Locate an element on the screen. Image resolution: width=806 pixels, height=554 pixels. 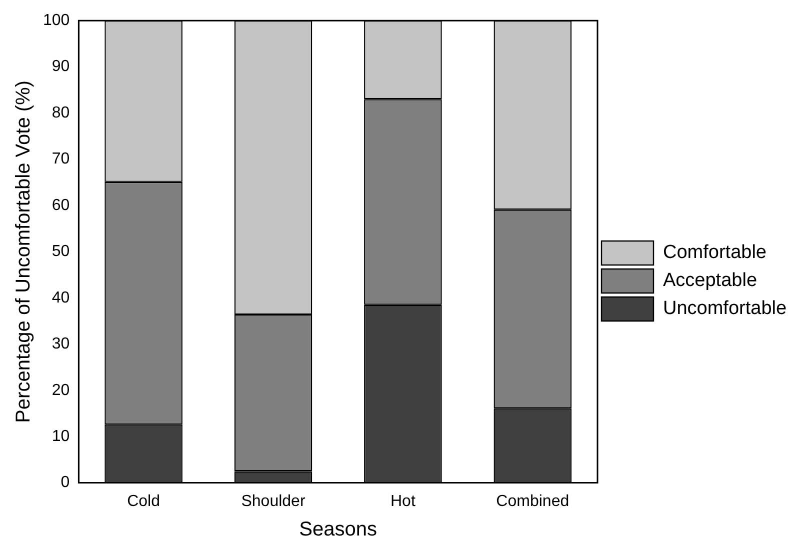
x-tick-label: Hot is located at coordinates (403, 501).